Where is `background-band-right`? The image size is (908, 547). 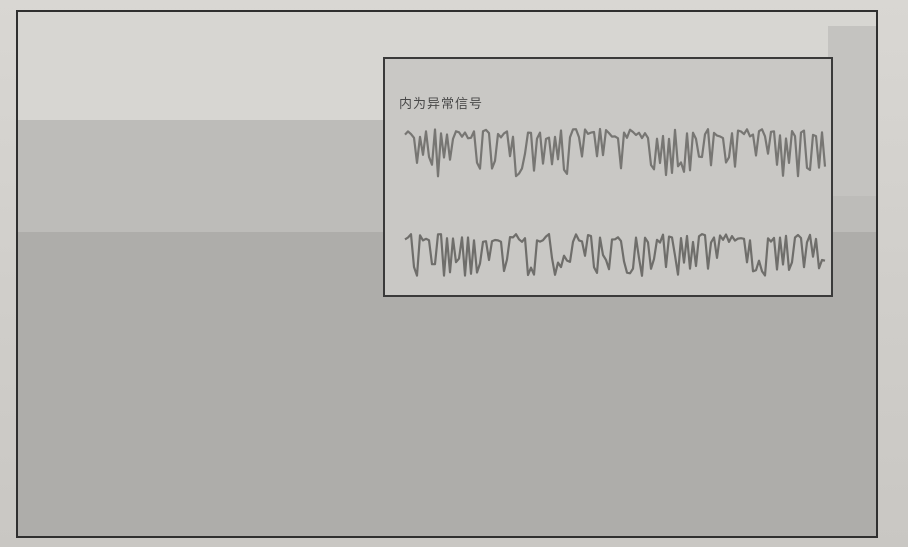 background-band-right is located at coordinates (852, 111).